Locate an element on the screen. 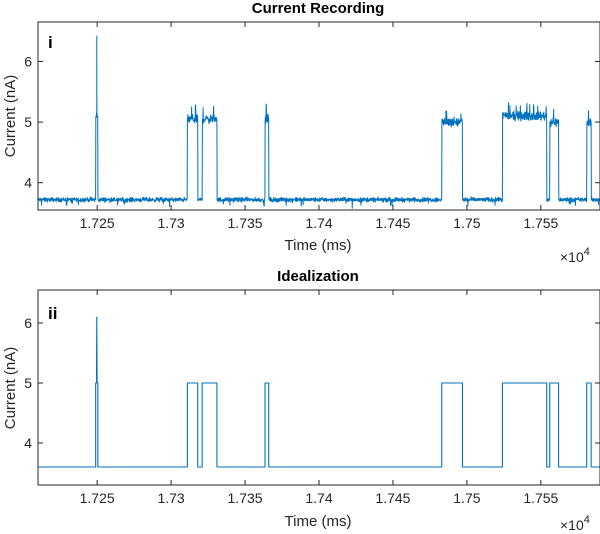  panel-label: i is located at coordinates (50, 42).